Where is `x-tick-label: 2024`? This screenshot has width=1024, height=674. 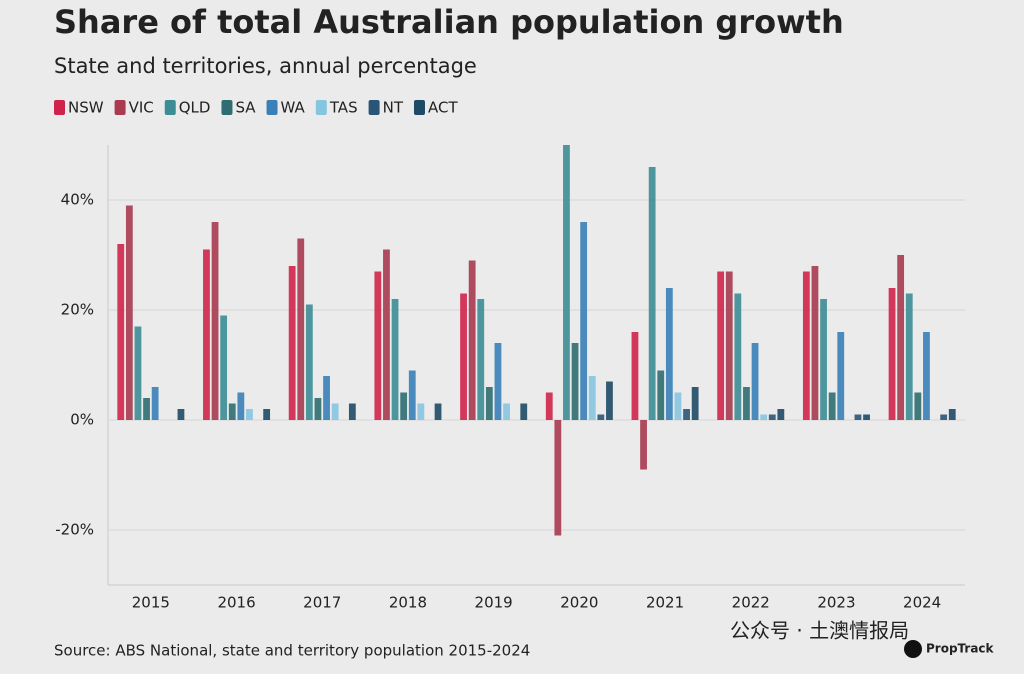
x-tick-label: 2024 is located at coordinates (922, 603).